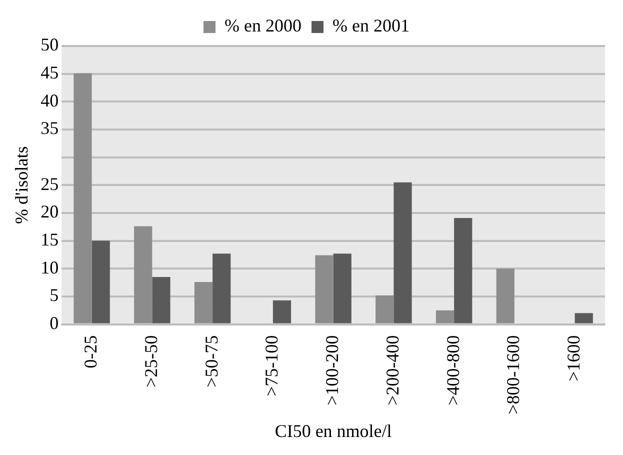  What do you see at coordinates (49, 240) in the screenshot?
I see `y-tick-label: 15` at bounding box center [49, 240].